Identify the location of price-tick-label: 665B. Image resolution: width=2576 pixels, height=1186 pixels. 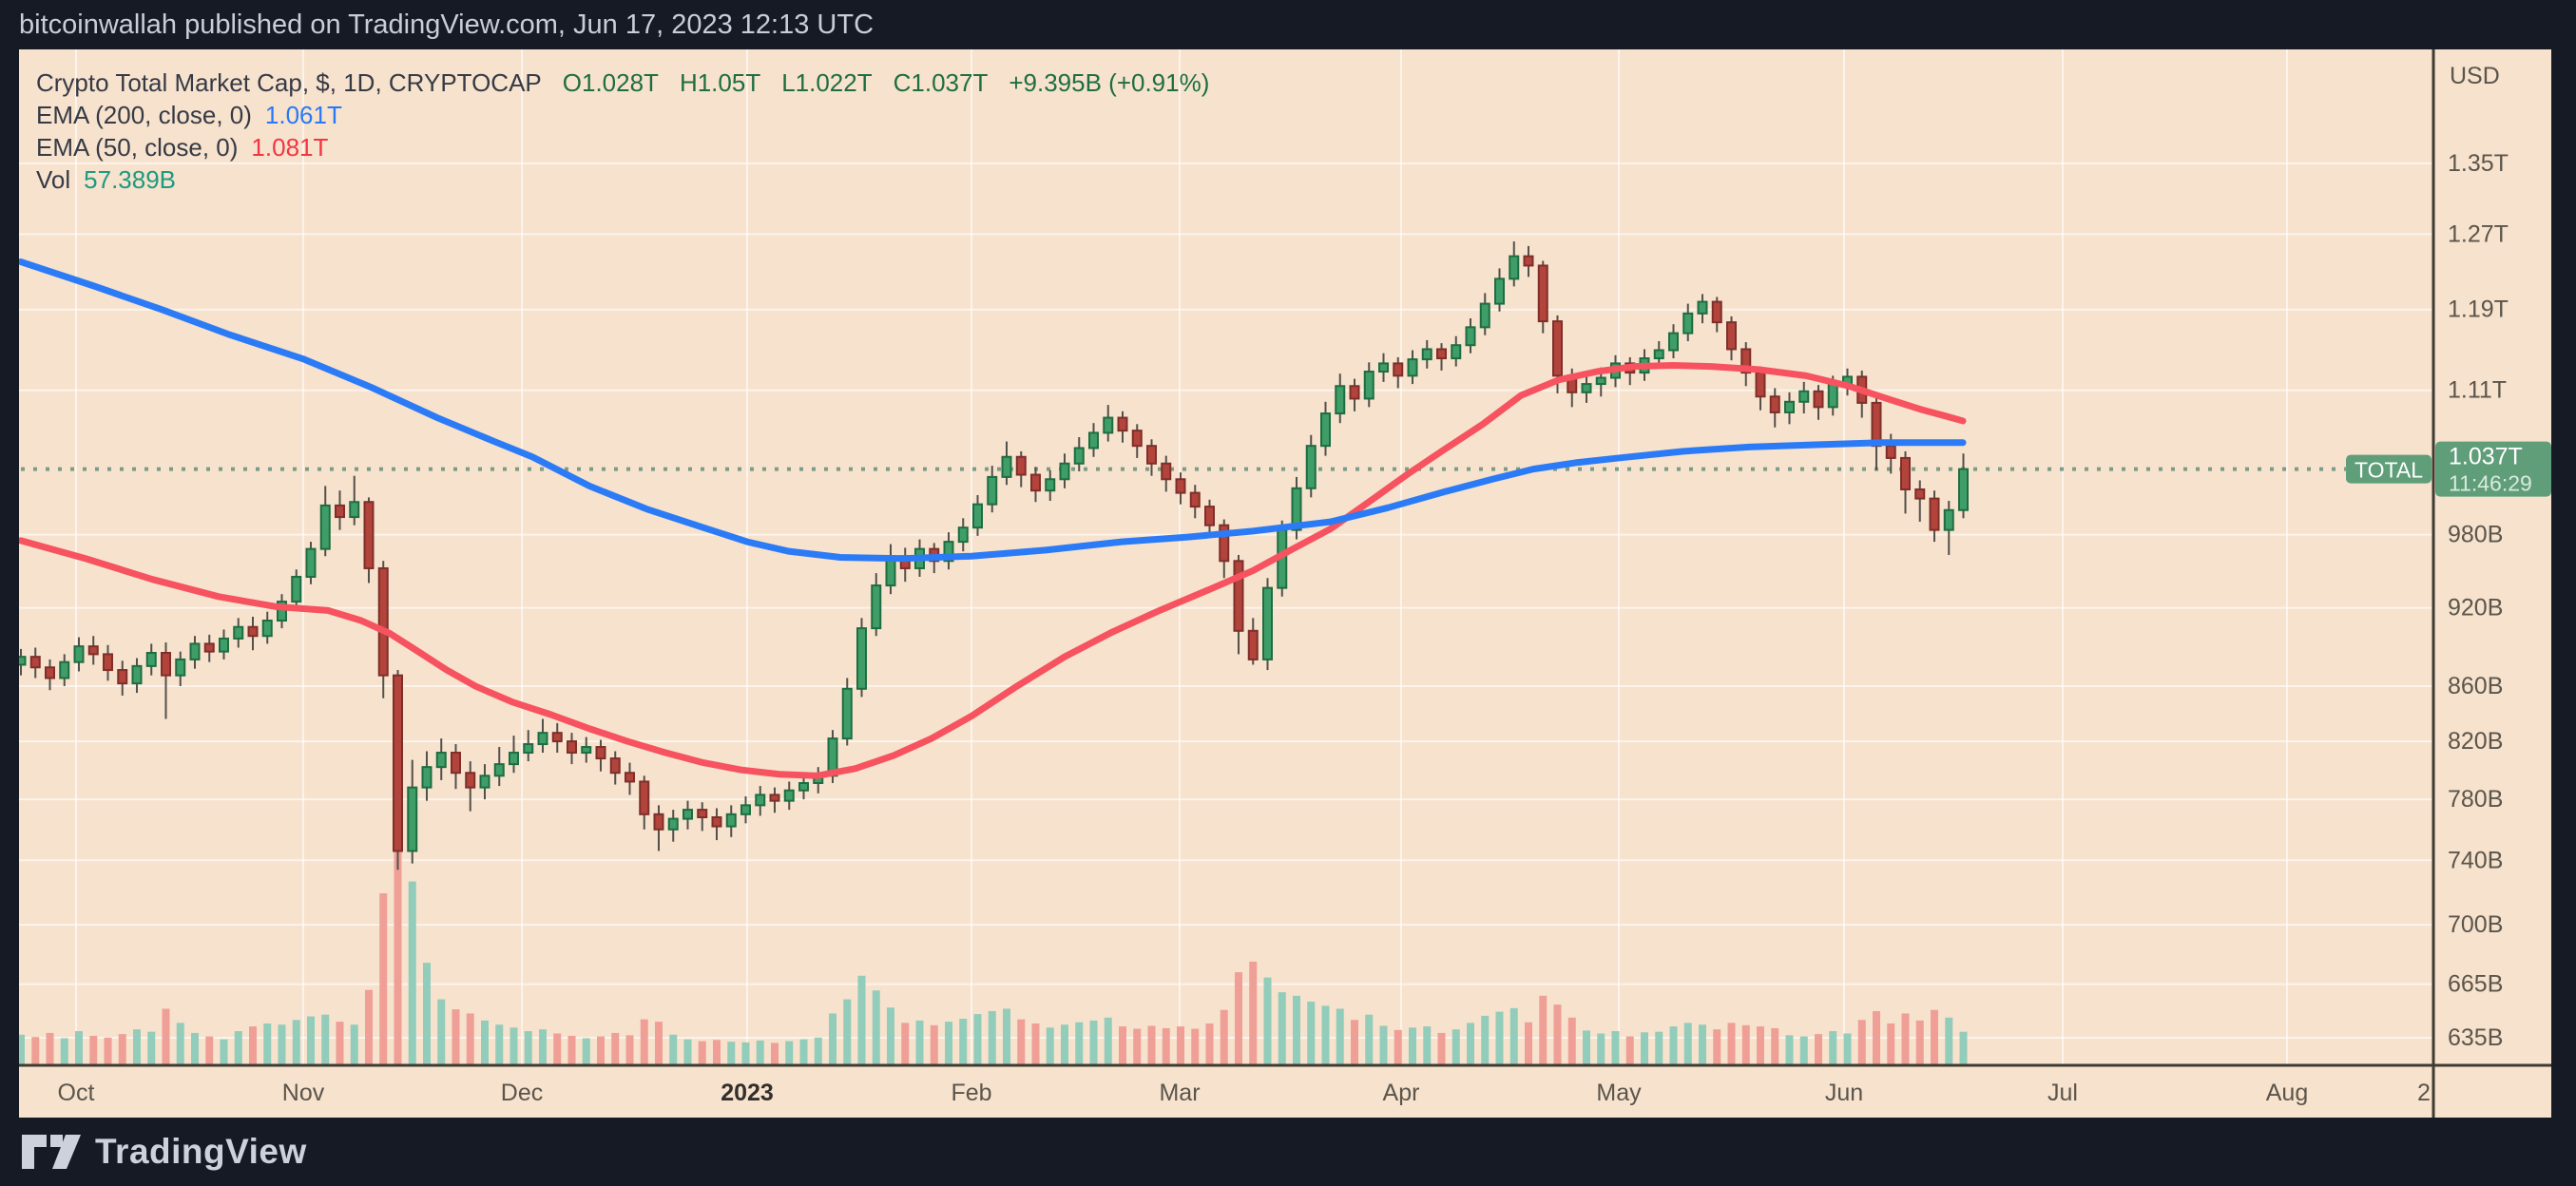
(2475, 984).